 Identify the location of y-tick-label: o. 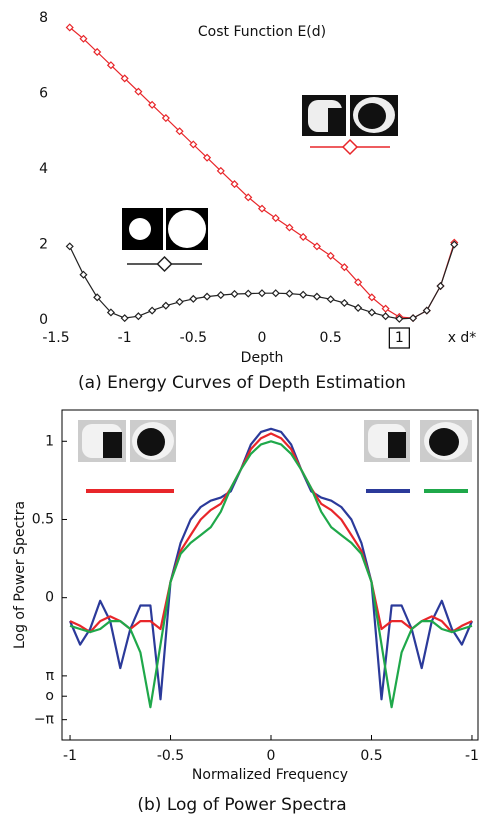
(49, 696).